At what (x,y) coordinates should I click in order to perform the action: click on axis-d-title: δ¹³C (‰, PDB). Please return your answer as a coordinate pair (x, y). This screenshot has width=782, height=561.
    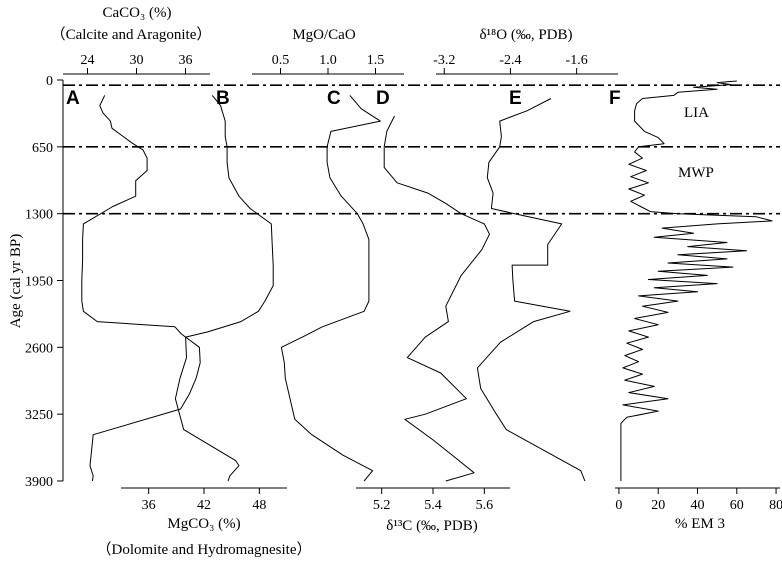
    Looking at the image, I should click on (432, 526).